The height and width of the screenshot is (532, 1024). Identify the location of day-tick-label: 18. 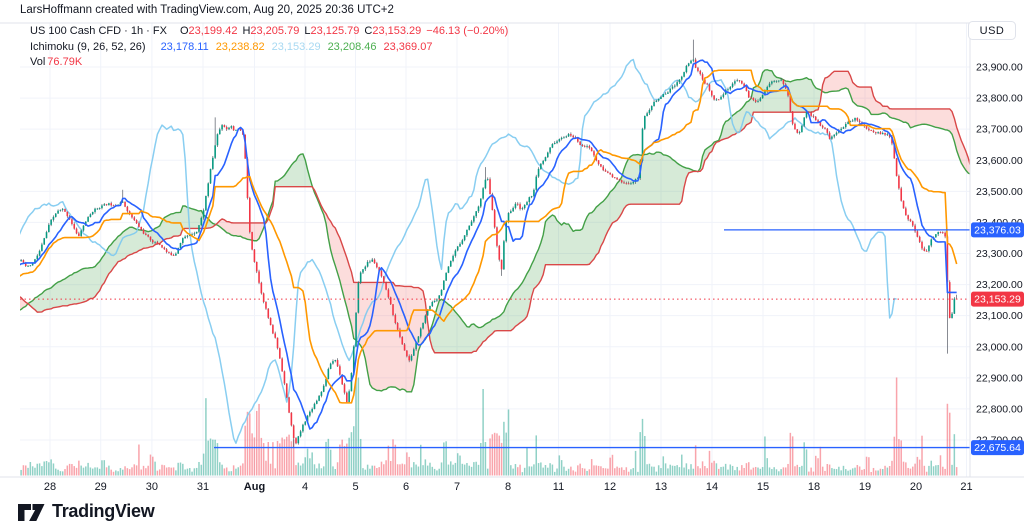
(814, 487).